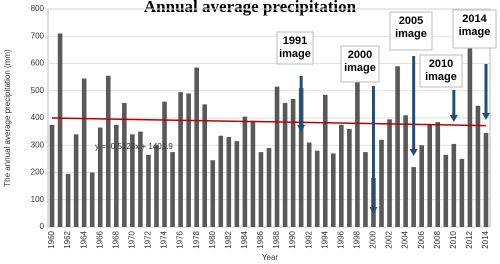  Describe the element at coordinates (244, 239) in the screenshot. I see `x-tick-label: 1984` at that location.